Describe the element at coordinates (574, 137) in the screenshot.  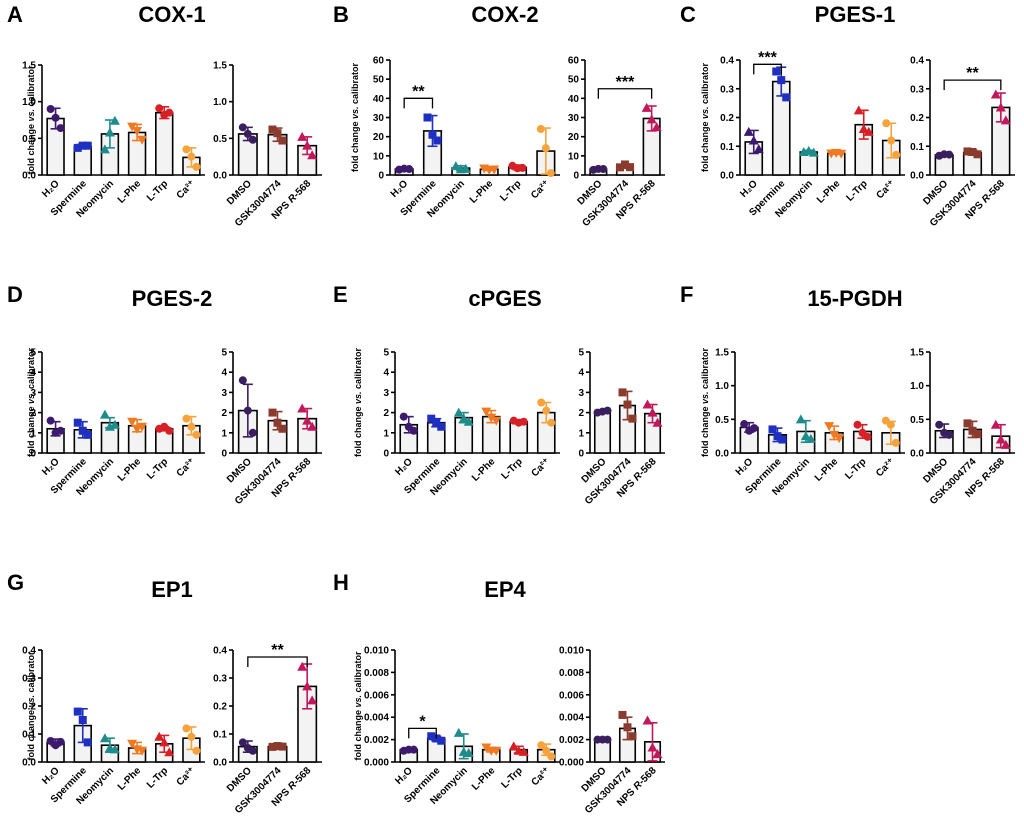
I see `y-tick-label: 20` at that location.